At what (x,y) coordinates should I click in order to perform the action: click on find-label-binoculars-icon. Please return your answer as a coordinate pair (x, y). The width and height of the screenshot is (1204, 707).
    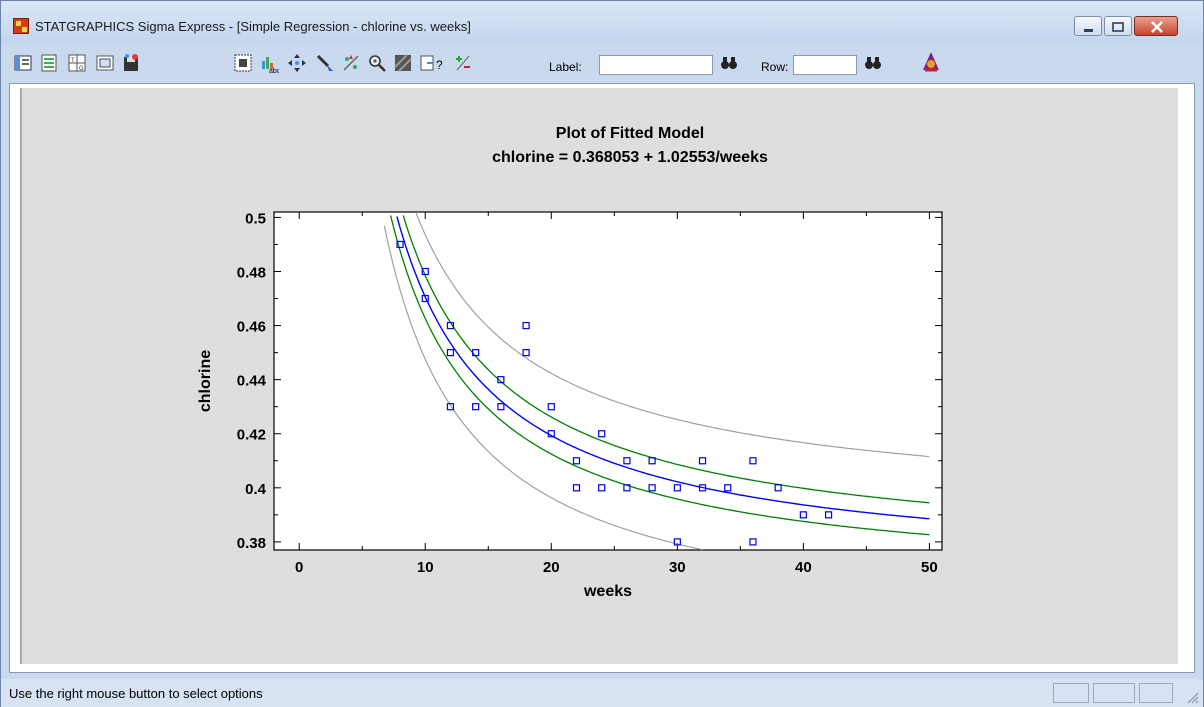
    Looking at the image, I should click on (729, 63).